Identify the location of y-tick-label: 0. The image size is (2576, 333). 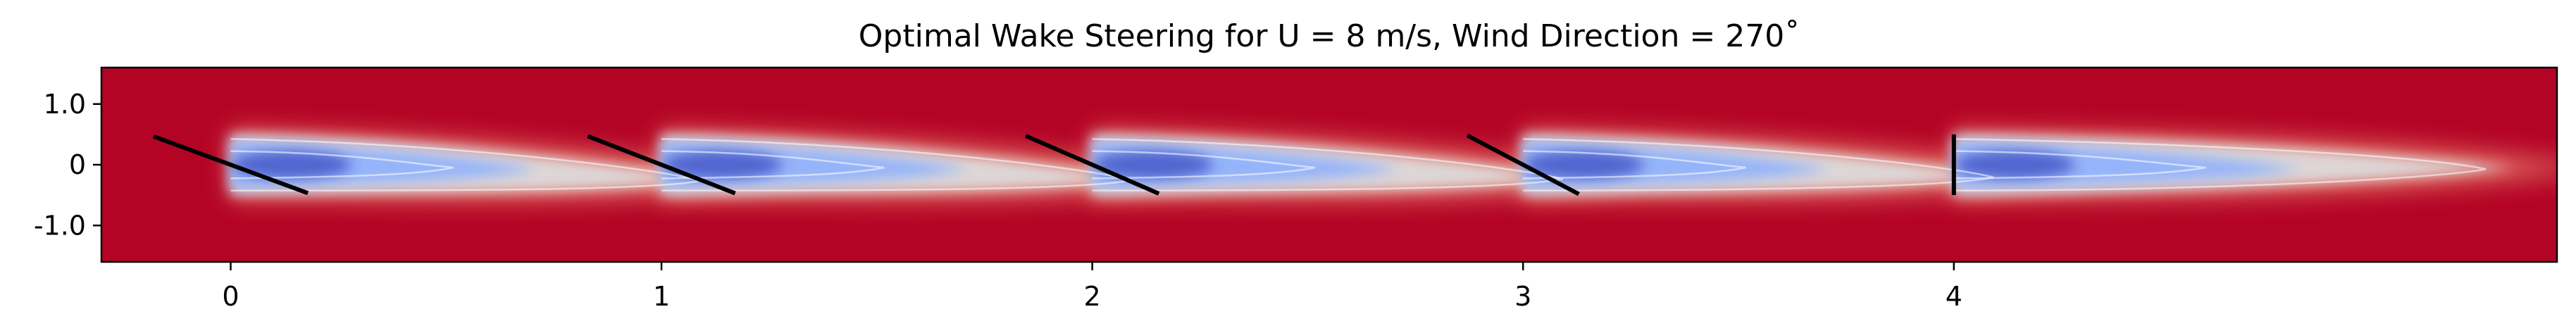
(77, 164).